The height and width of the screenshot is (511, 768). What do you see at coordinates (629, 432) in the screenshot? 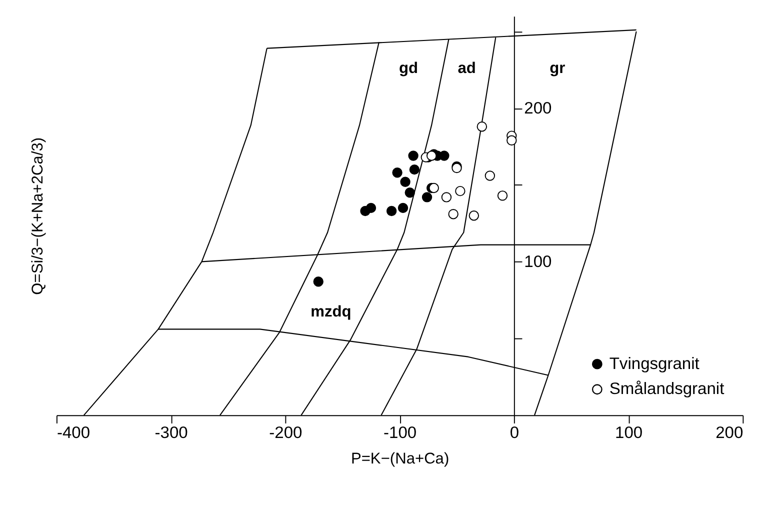
I see `x-tick-label: 100` at bounding box center [629, 432].